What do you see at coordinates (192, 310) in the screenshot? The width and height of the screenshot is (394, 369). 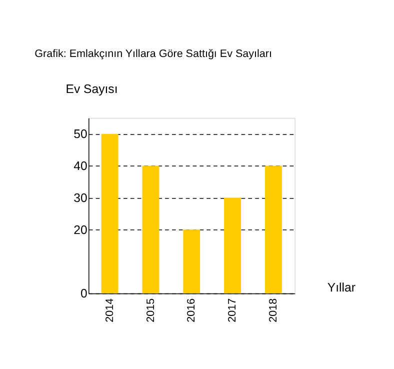 I see `x-tick-label: 2016` at bounding box center [192, 310].